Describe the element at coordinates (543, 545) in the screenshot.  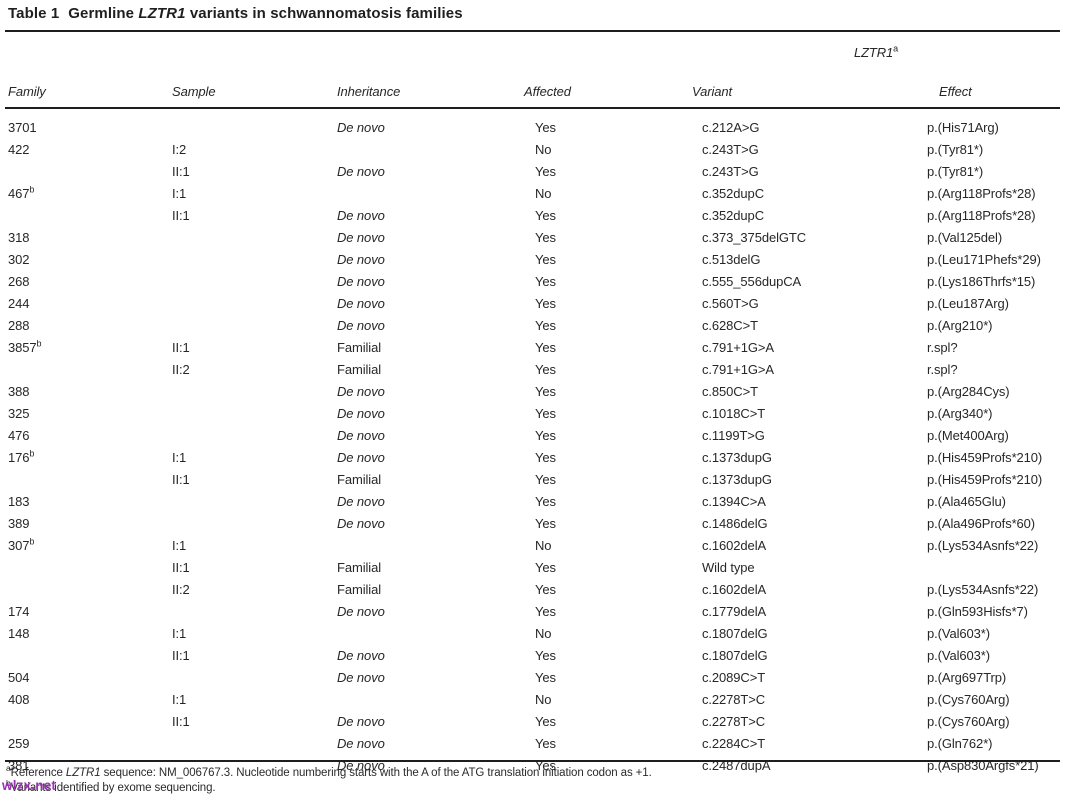
I see `affected-cell: No` at that location.